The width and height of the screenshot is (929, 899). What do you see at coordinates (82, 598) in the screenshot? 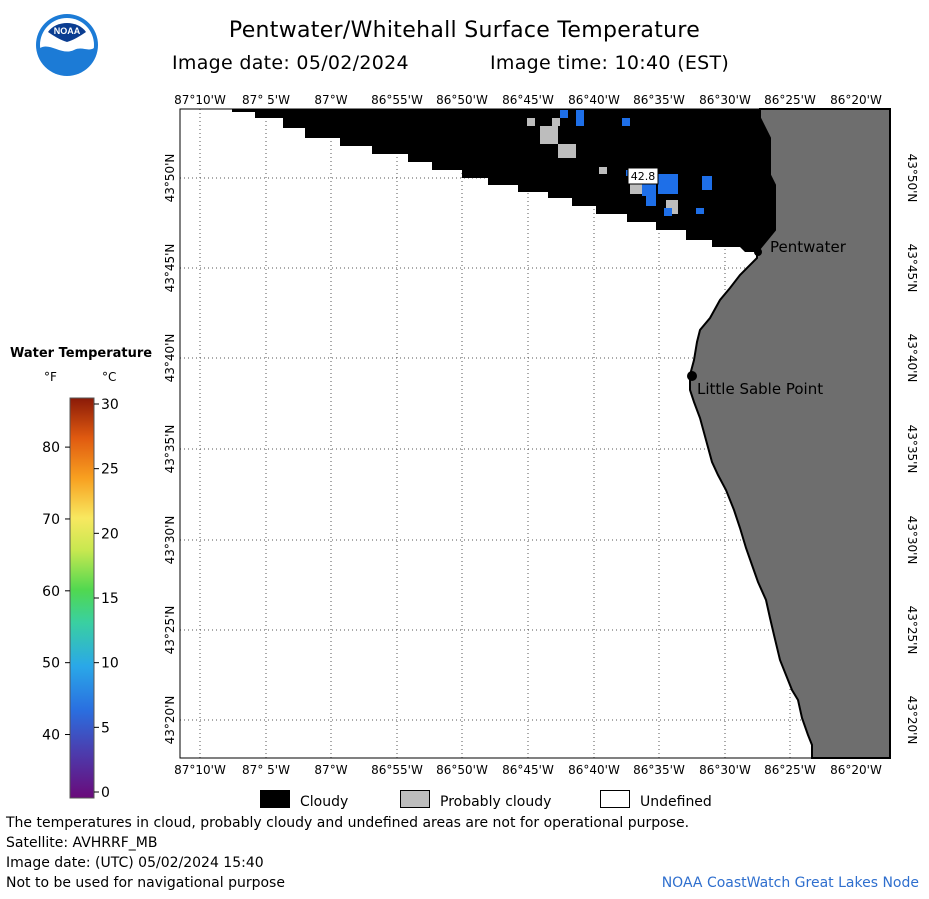
I see `temperature-color-bar` at bounding box center [82, 598].